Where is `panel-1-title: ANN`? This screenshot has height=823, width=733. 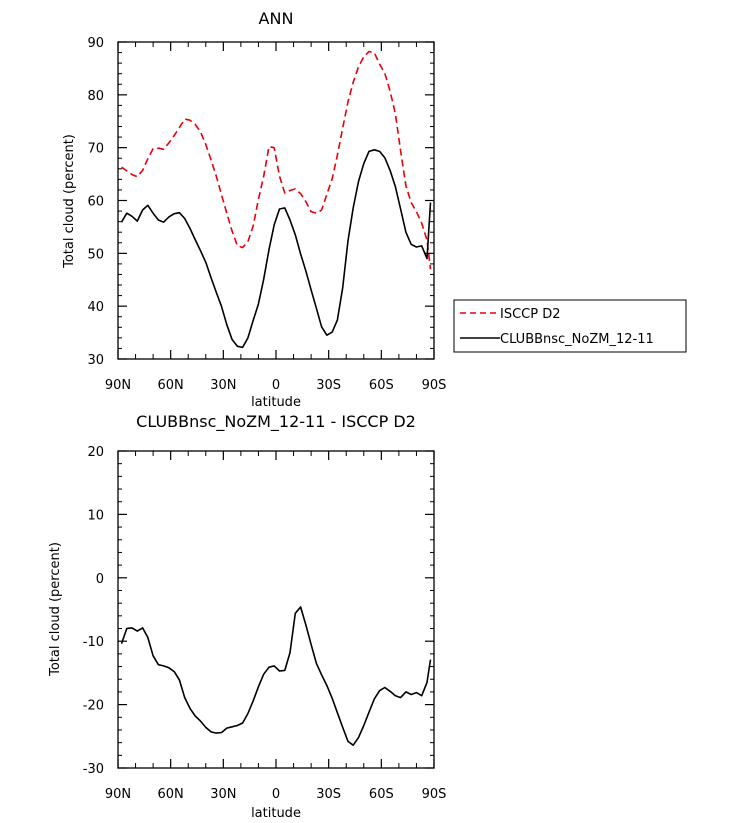
panel-1-title: ANN is located at coordinates (276, 18).